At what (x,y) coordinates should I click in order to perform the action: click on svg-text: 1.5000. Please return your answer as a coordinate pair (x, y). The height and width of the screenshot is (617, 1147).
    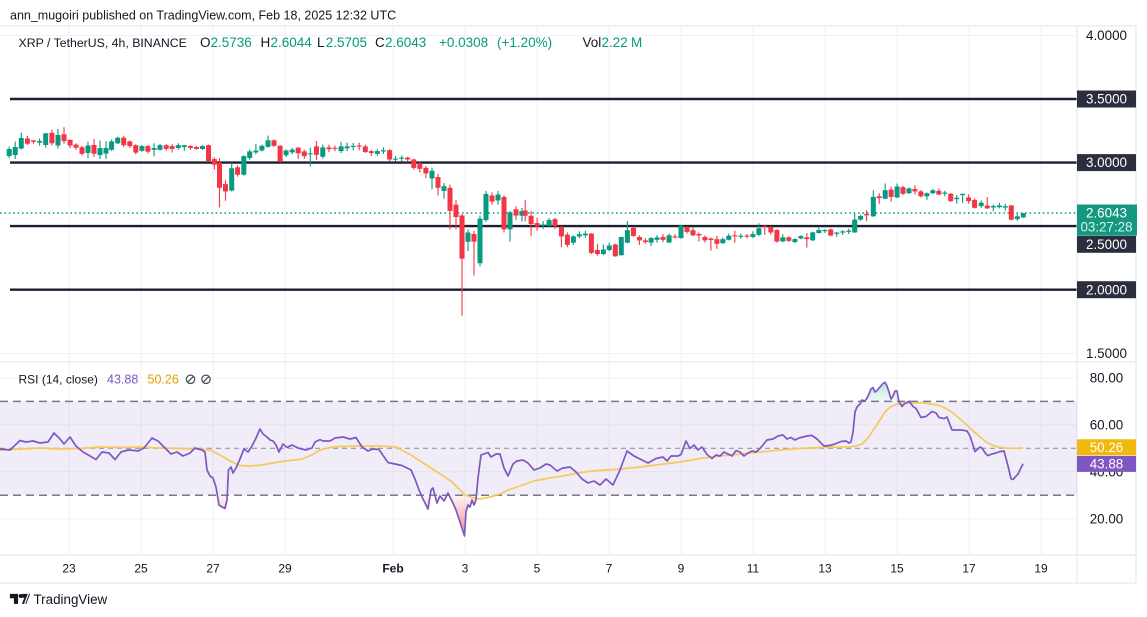
    Looking at the image, I should click on (1106, 353).